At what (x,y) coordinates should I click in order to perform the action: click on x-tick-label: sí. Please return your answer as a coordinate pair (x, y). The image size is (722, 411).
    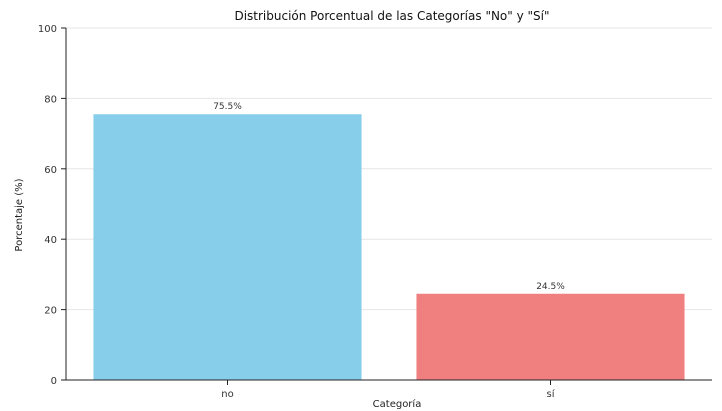
    Looking at the image, I should click on (551, 394).